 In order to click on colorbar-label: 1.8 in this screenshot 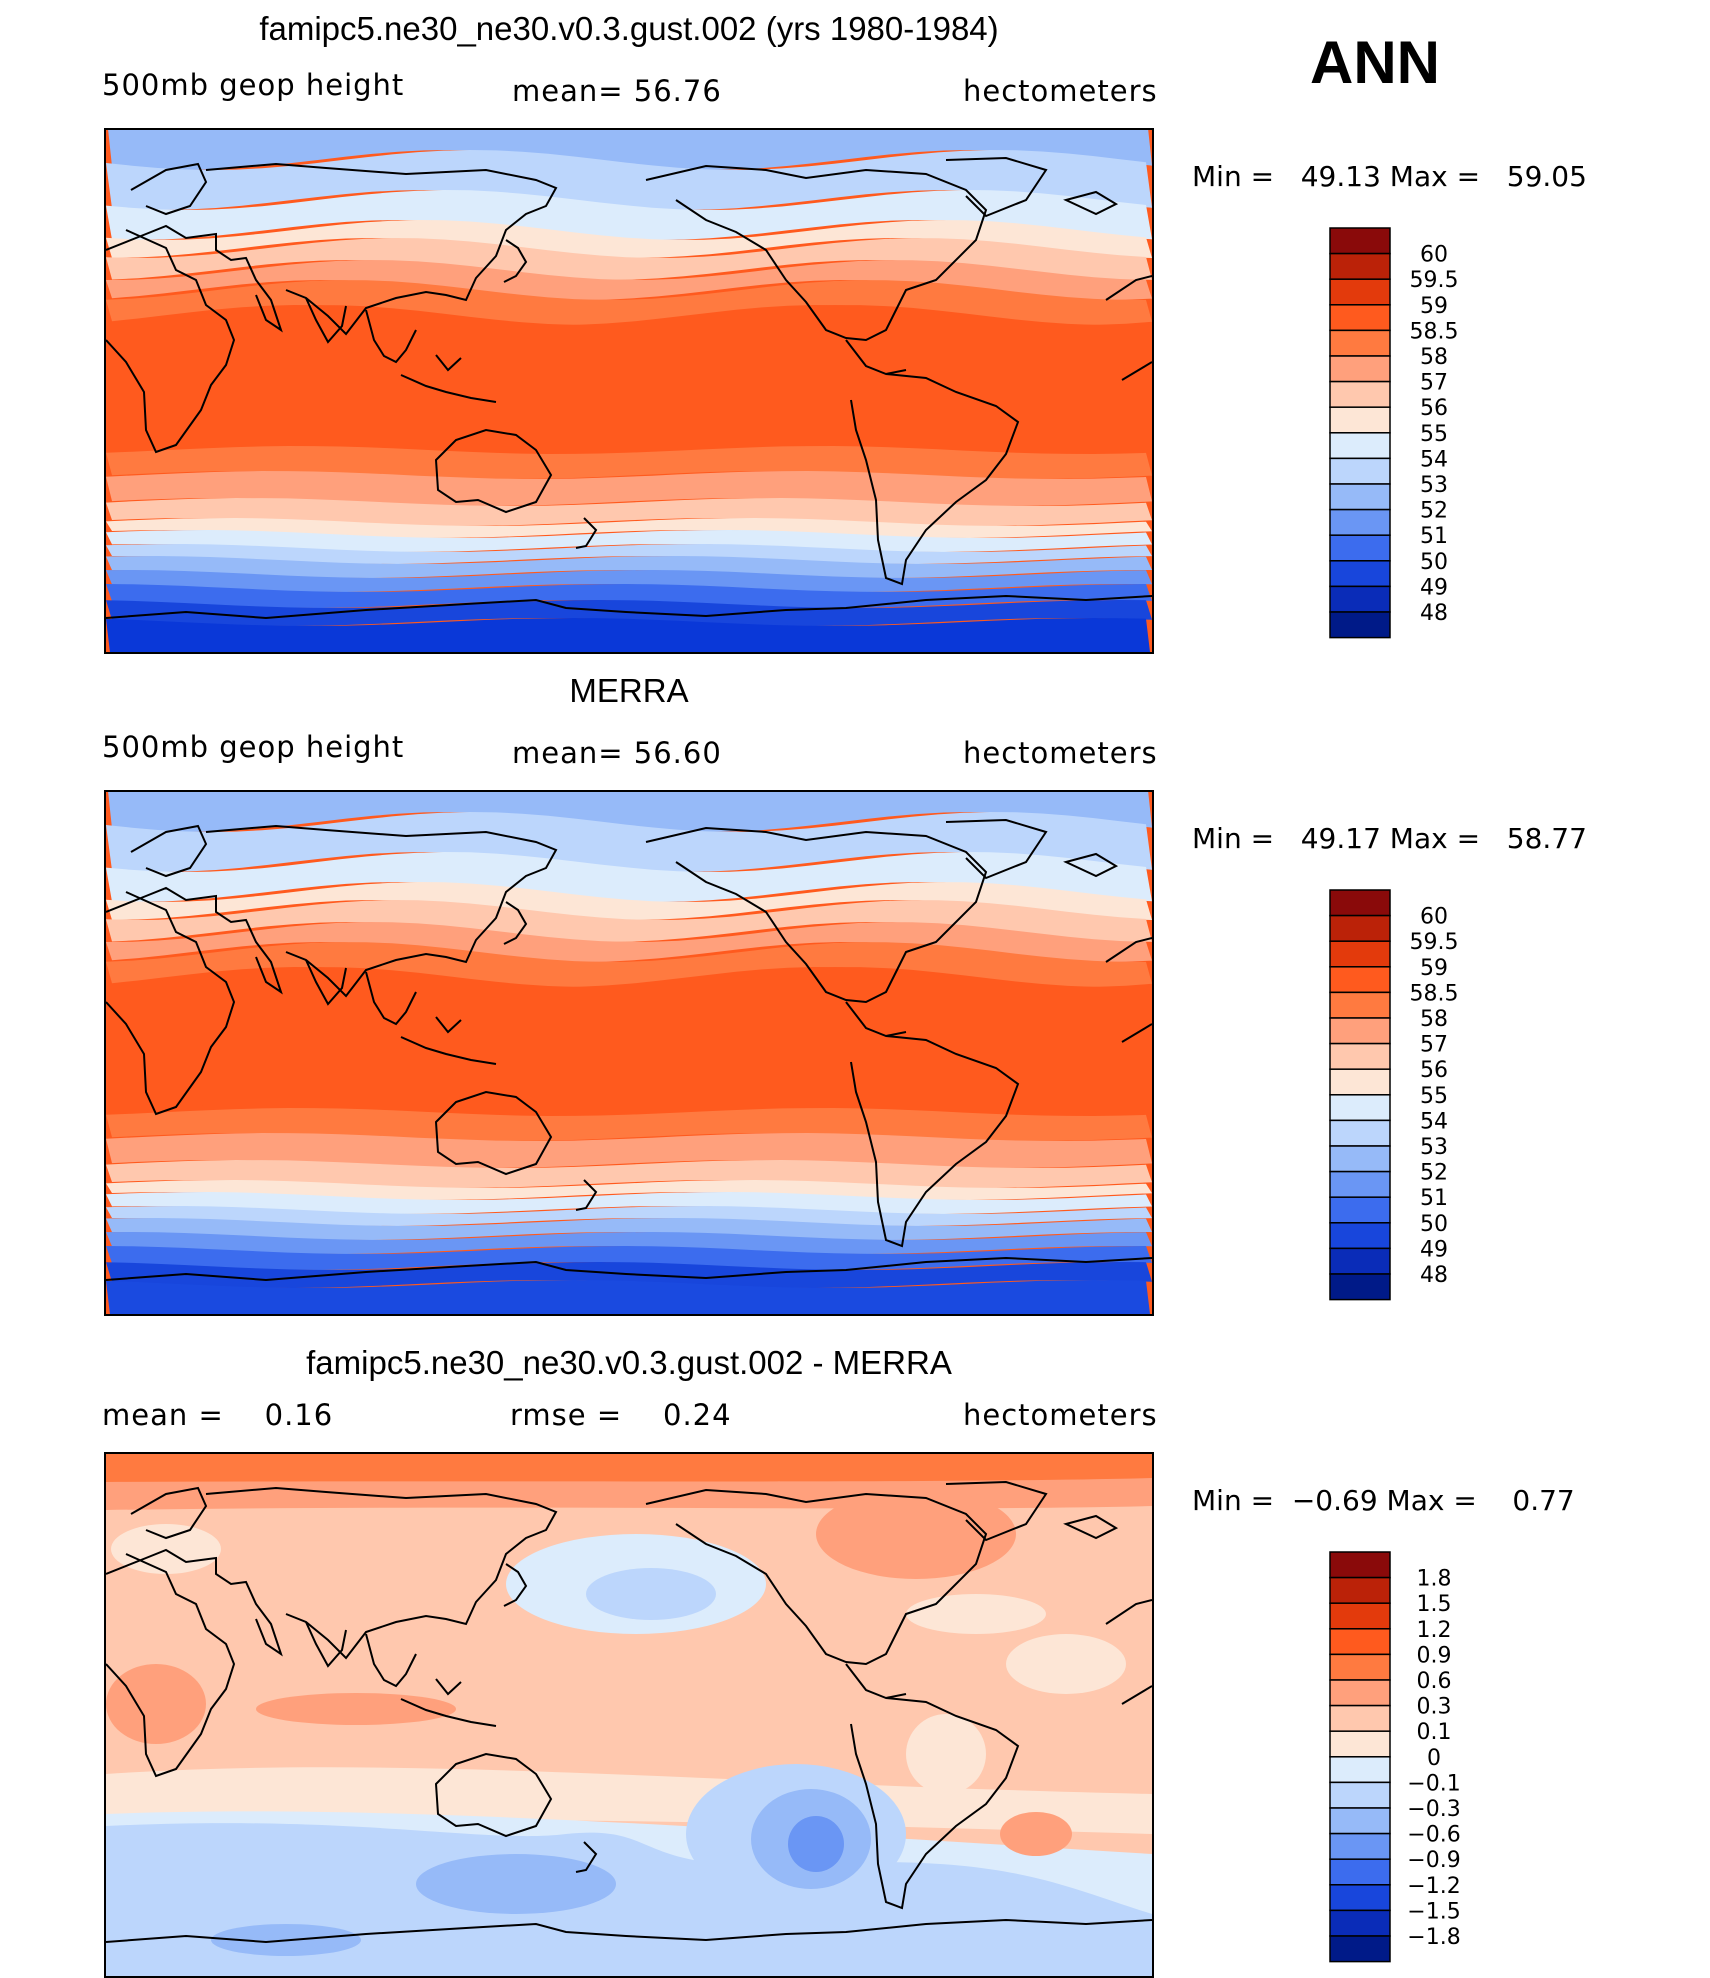, I will do `click(1434, 1579)`.